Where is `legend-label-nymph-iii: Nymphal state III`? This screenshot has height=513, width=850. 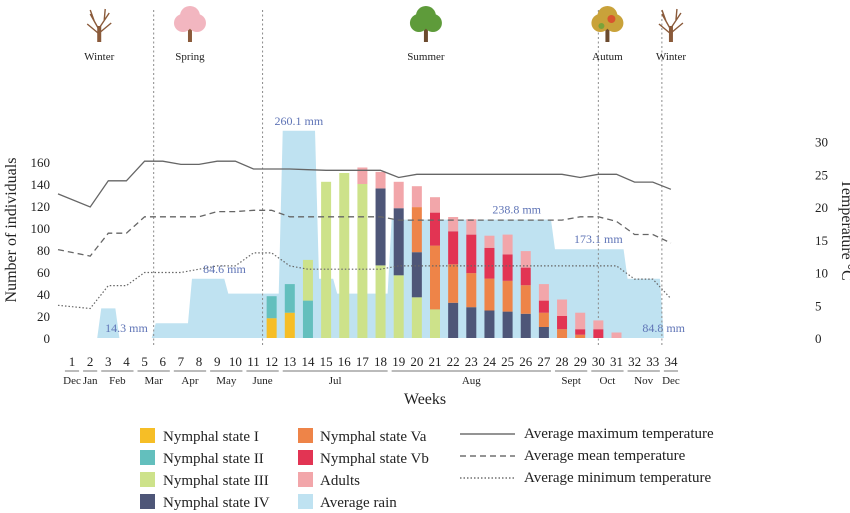 legend-label-nymph-iii: Nymphal state III is located at coordinates (216, 481).